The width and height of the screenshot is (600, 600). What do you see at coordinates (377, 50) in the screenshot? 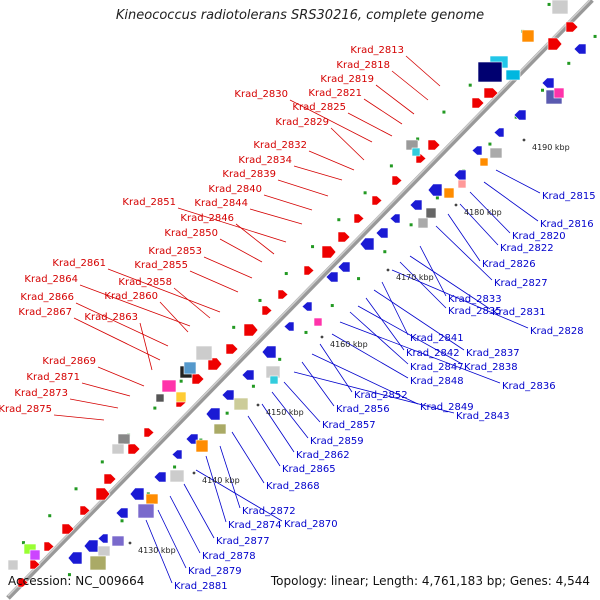
I see `forward-gene-label: Krad_2813` at bounding box center [377, 50].